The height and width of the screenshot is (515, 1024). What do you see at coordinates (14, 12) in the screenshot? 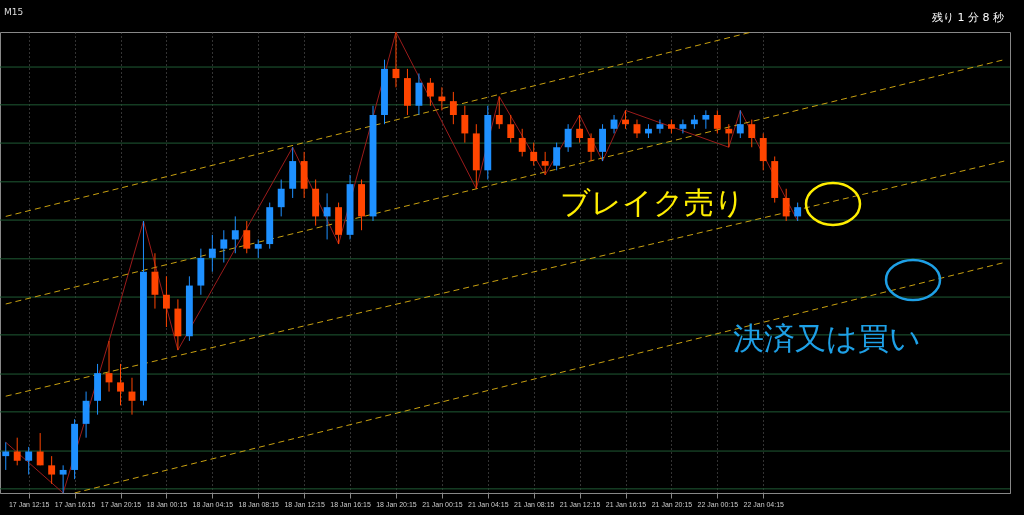
I see `text: M15` at bounding box center [14, 12].